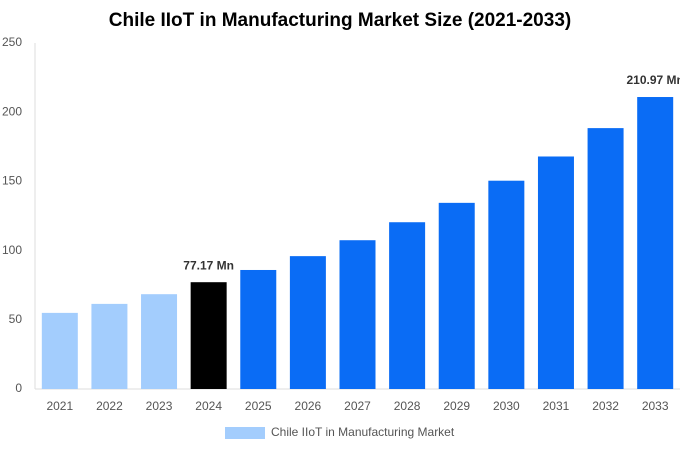  I want to click on x-tick-label: 2030, so click(506, 406).